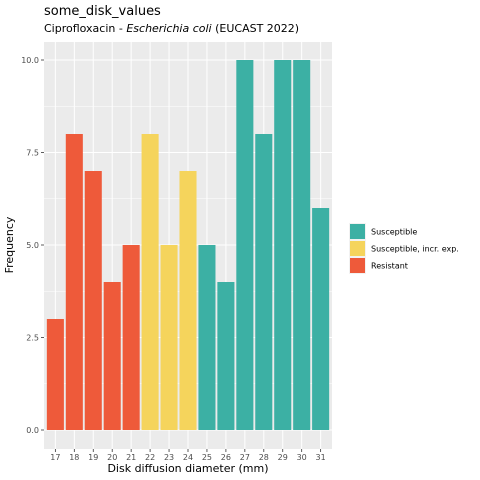 Image resolution: width=480 pixels, height=480 pixels. I want to click on y-tick-label: 10.0, so click(30, 60).